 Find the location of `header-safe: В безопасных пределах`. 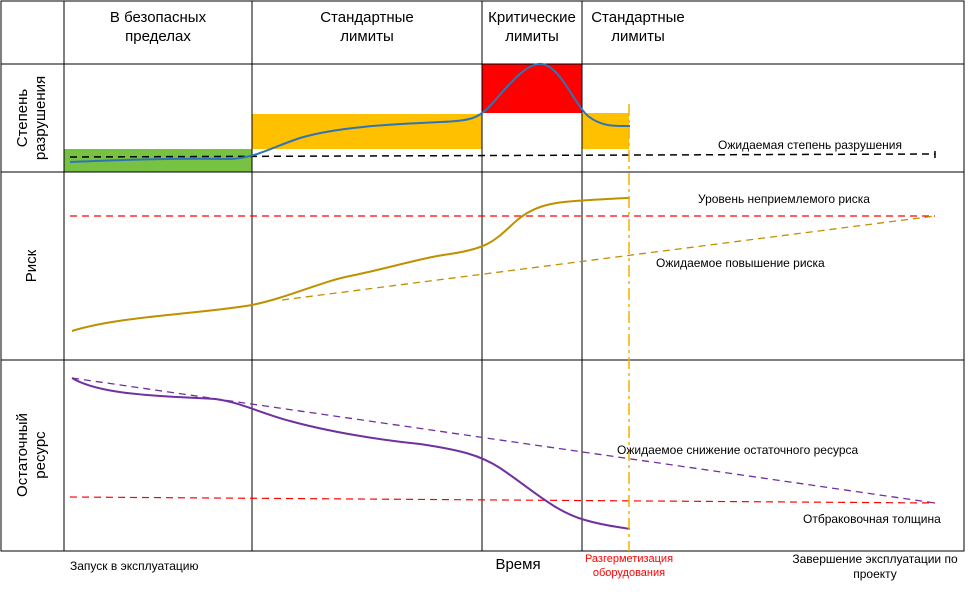

header-safe: В безопасных пределах is located at coordinates (158, 27).